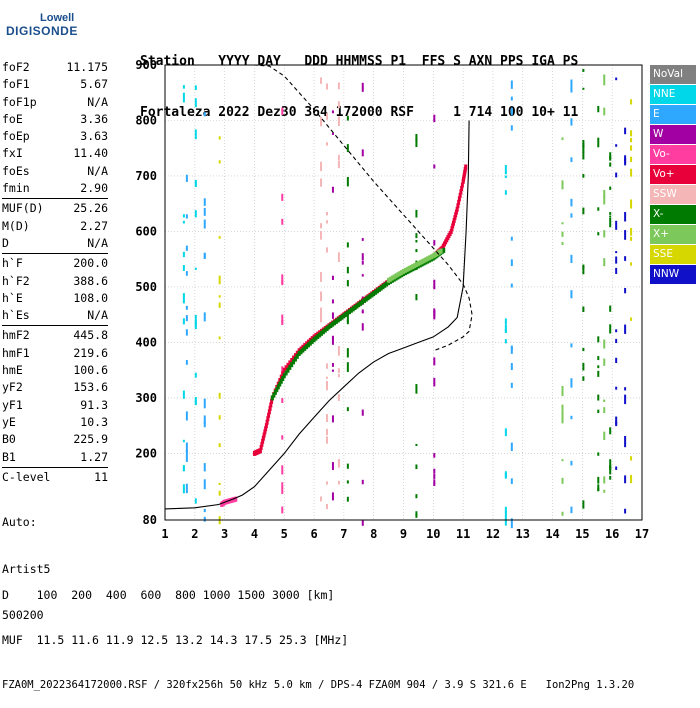 The image size is (700, 708). What do you see at coordinates (146, 65) in the screenshot?
I see `y-tick-label: 900` at bounding box center [146, 65].